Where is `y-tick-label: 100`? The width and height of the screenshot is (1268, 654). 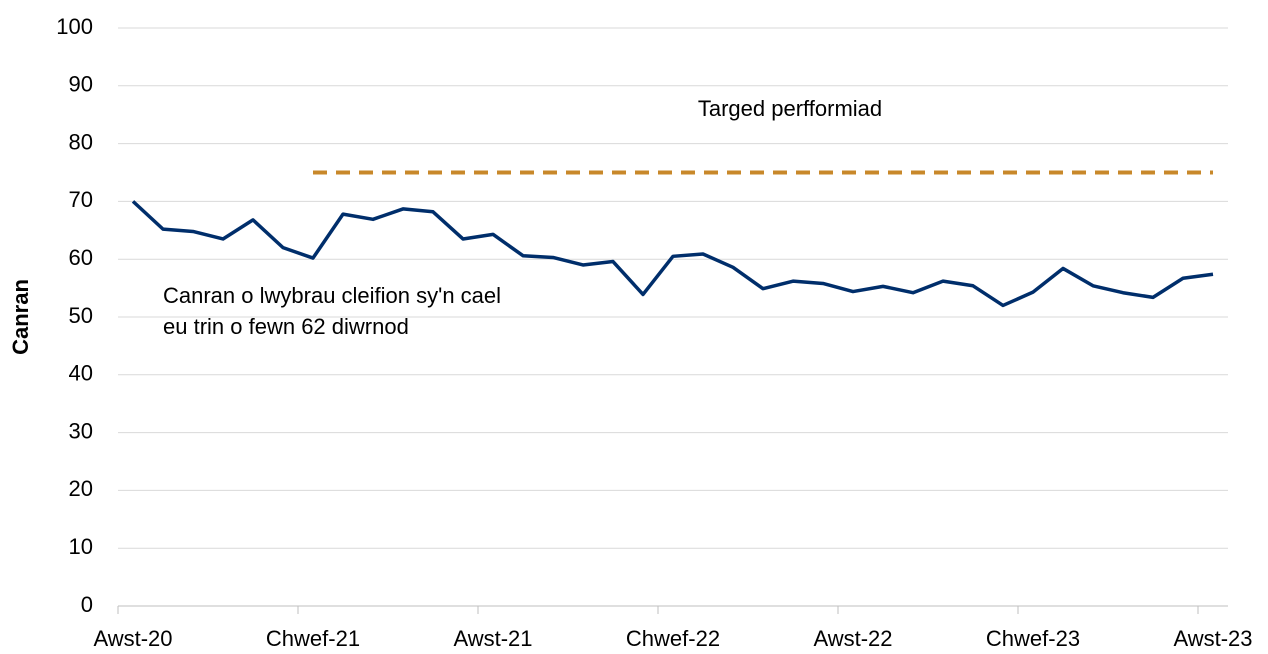
y-tick-label: 100 is located at coordinates (74, 26).